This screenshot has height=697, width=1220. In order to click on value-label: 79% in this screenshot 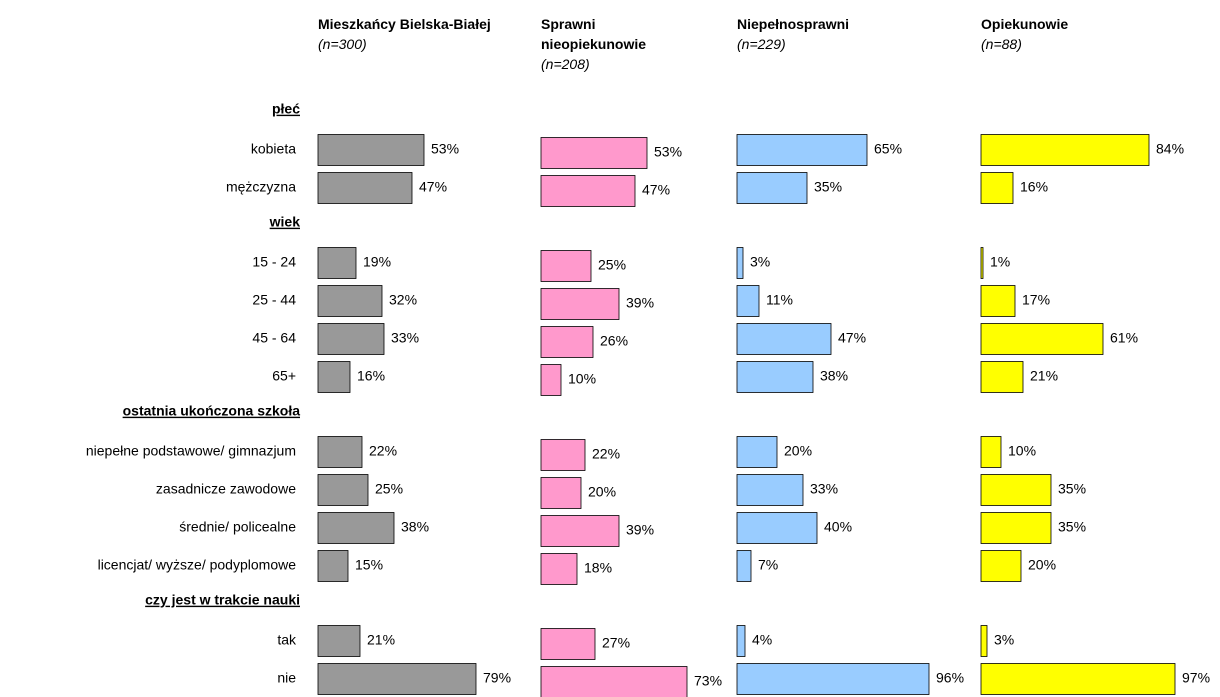, I will do `click(497, 678)`.